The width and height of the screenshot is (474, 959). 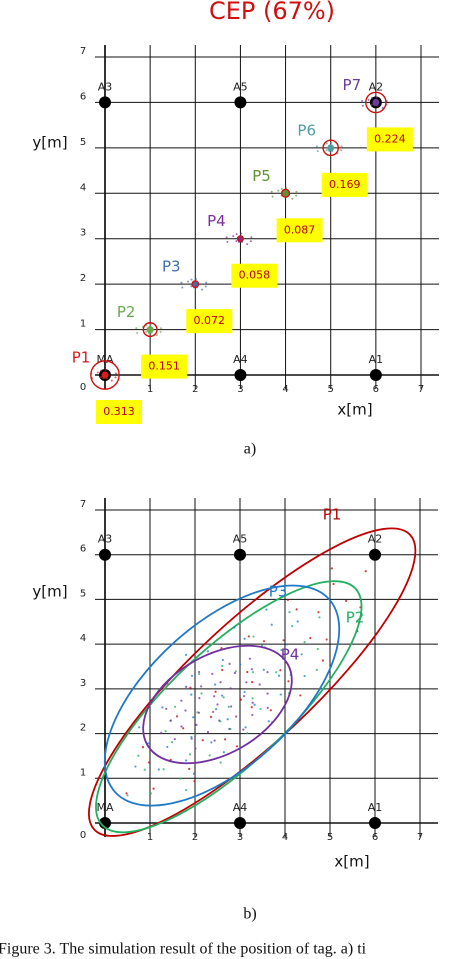 What do you see at coordinates (83, 772) in the screenshot?
I see `y-tick-label: 1` at bounding box center [83, 772].